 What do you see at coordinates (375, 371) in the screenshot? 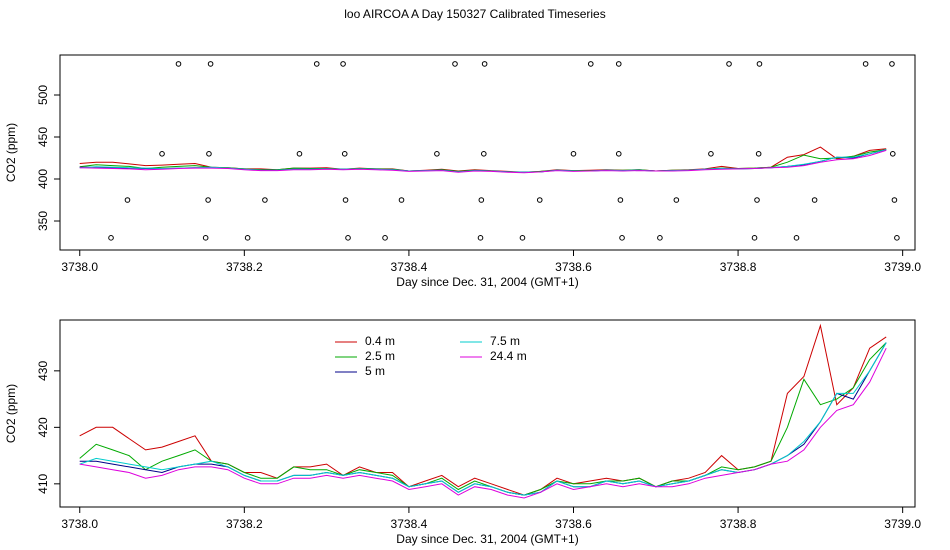
I see `legend-label: 5 m` at bounding box center [375, 371].